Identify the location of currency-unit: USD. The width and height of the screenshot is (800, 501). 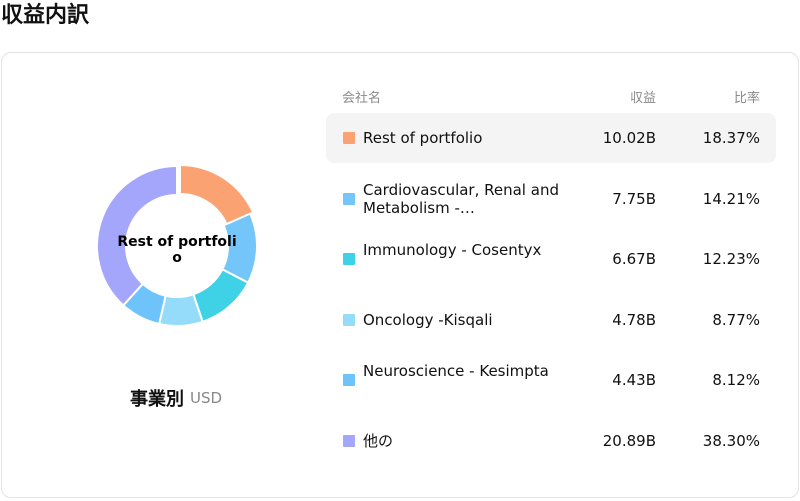
(206, 398).